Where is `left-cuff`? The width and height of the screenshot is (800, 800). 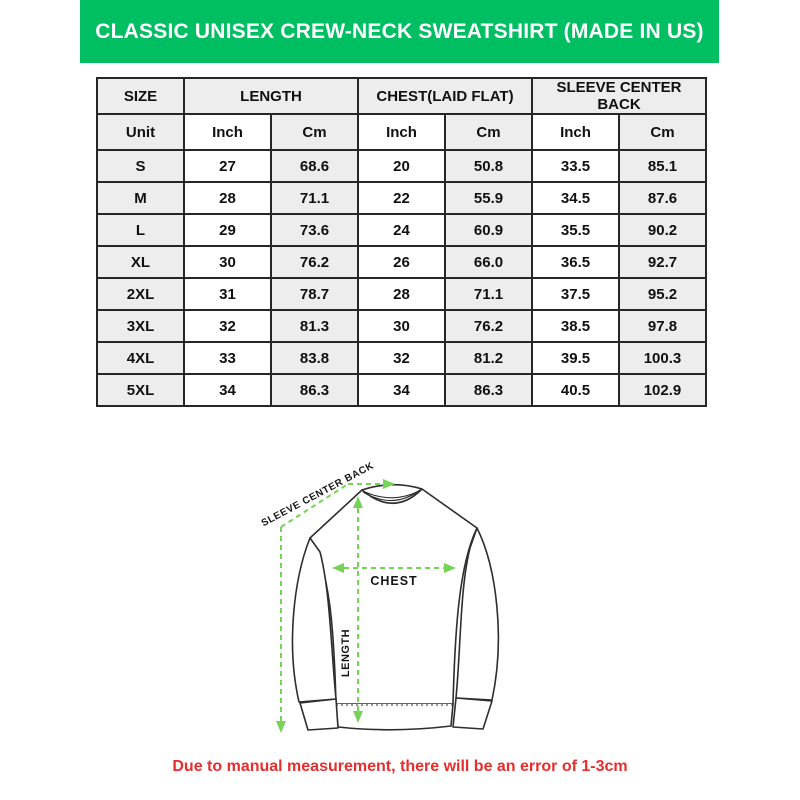
left-cuff is located at coordinates (319, 714).